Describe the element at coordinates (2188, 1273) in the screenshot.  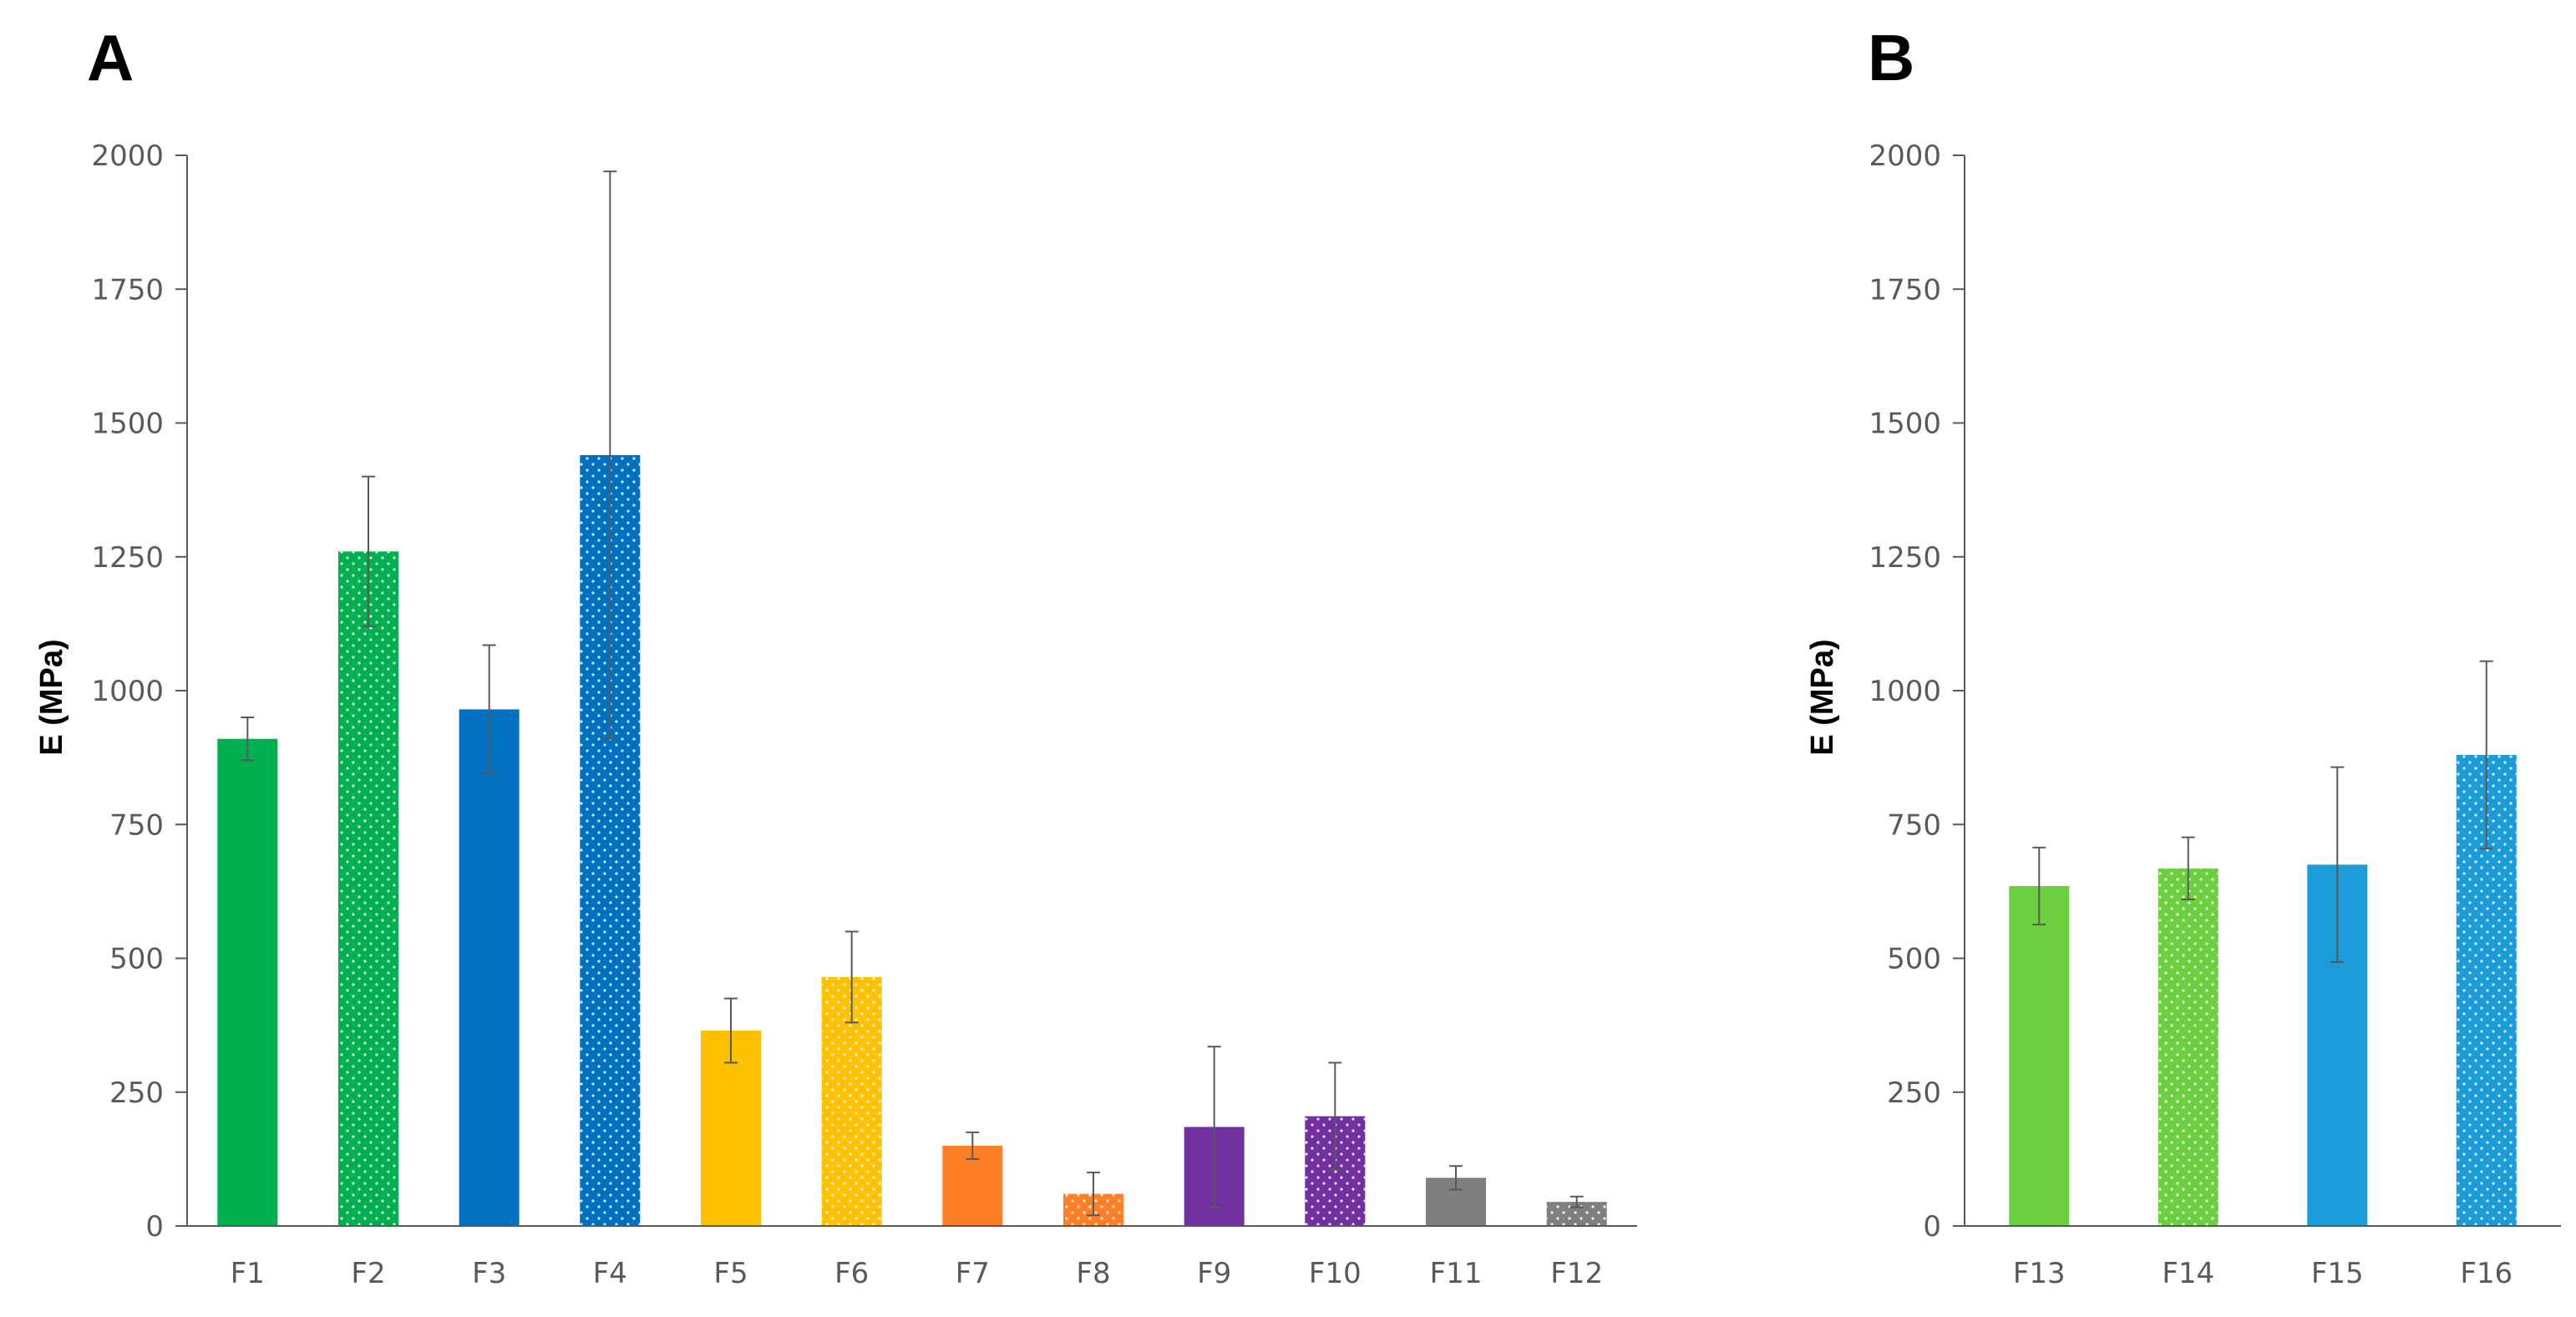
I see `category-label-f14: F14` at that location.